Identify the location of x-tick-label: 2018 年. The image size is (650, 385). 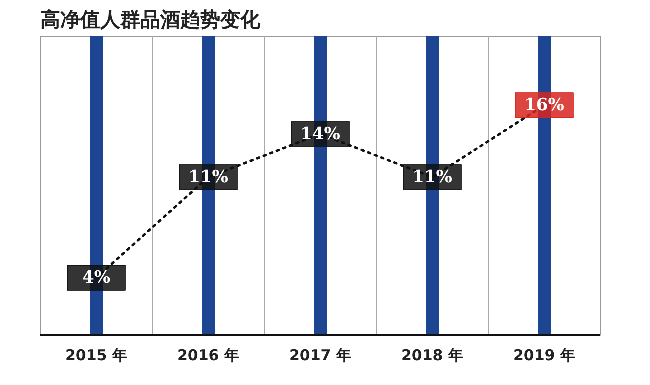
(433, 355).